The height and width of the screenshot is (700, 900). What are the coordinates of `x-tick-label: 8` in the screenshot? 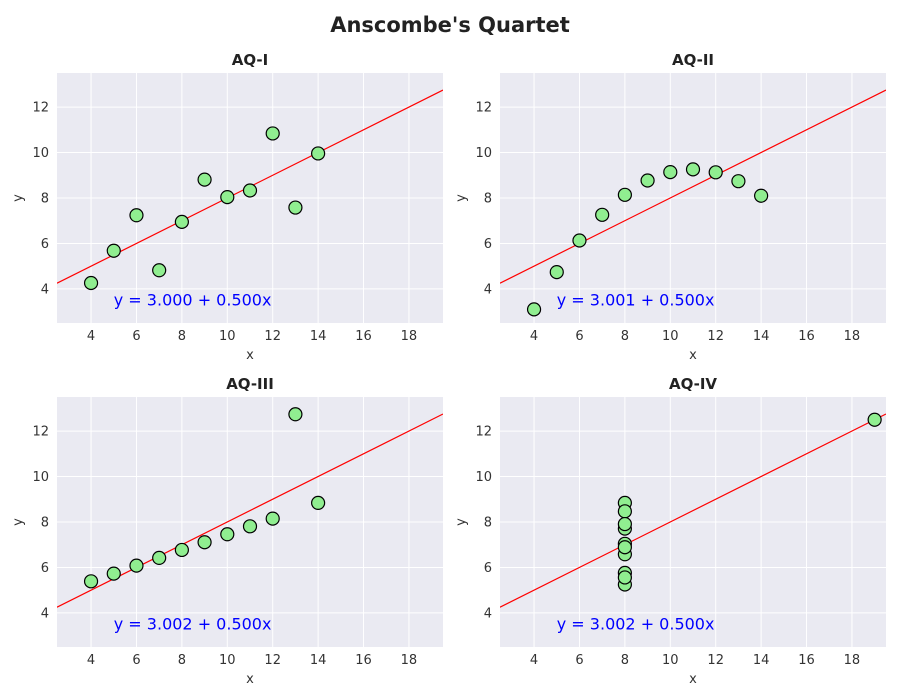 It's located at (625, 336).